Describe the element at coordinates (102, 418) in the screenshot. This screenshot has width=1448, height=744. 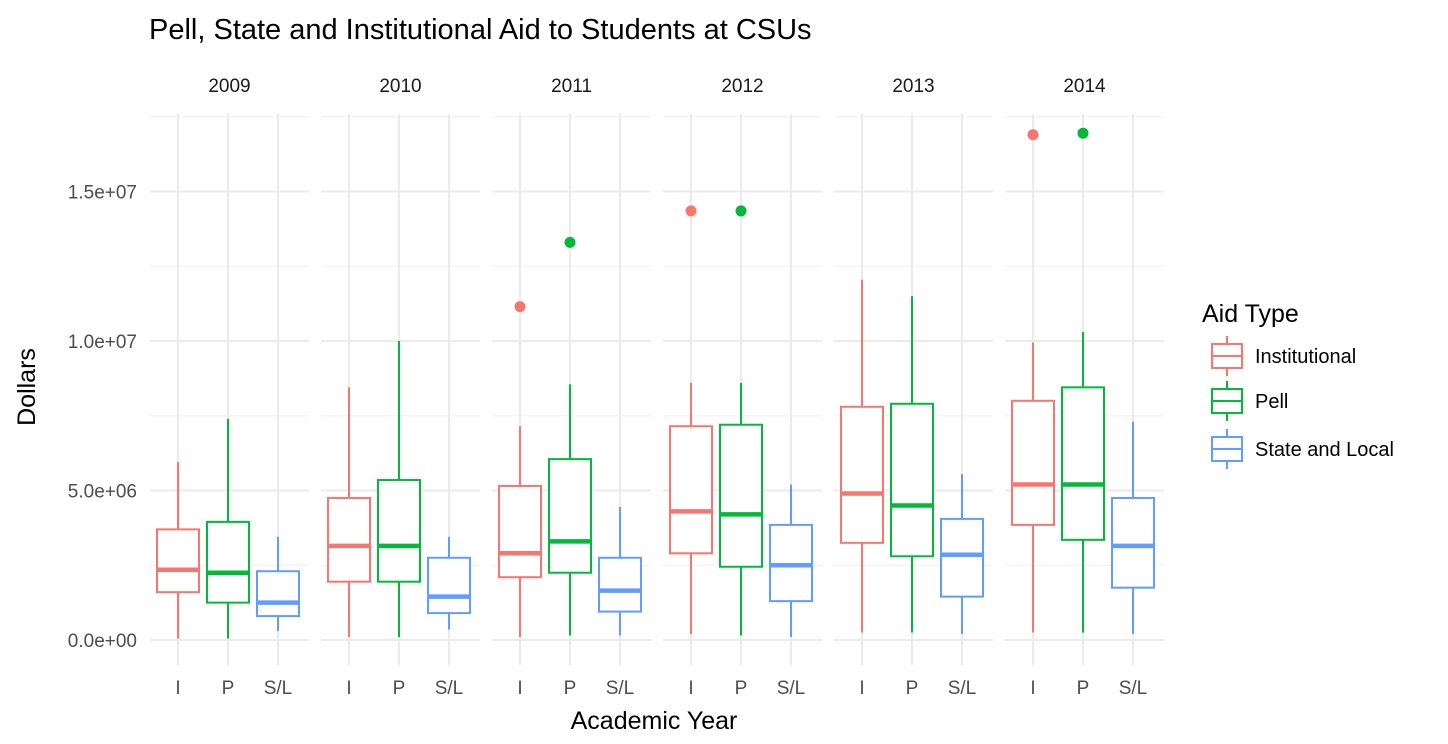
I see `y-axis: 0.0e+00 5.0e+06 1.0e+07 1.5e+07` at that location.